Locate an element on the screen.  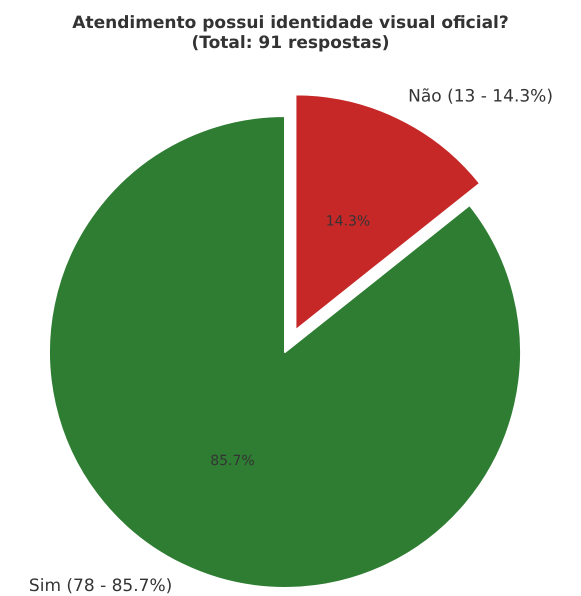
slice-label: Sim (78 - 85.7%) is located at coordinates (100, 586).